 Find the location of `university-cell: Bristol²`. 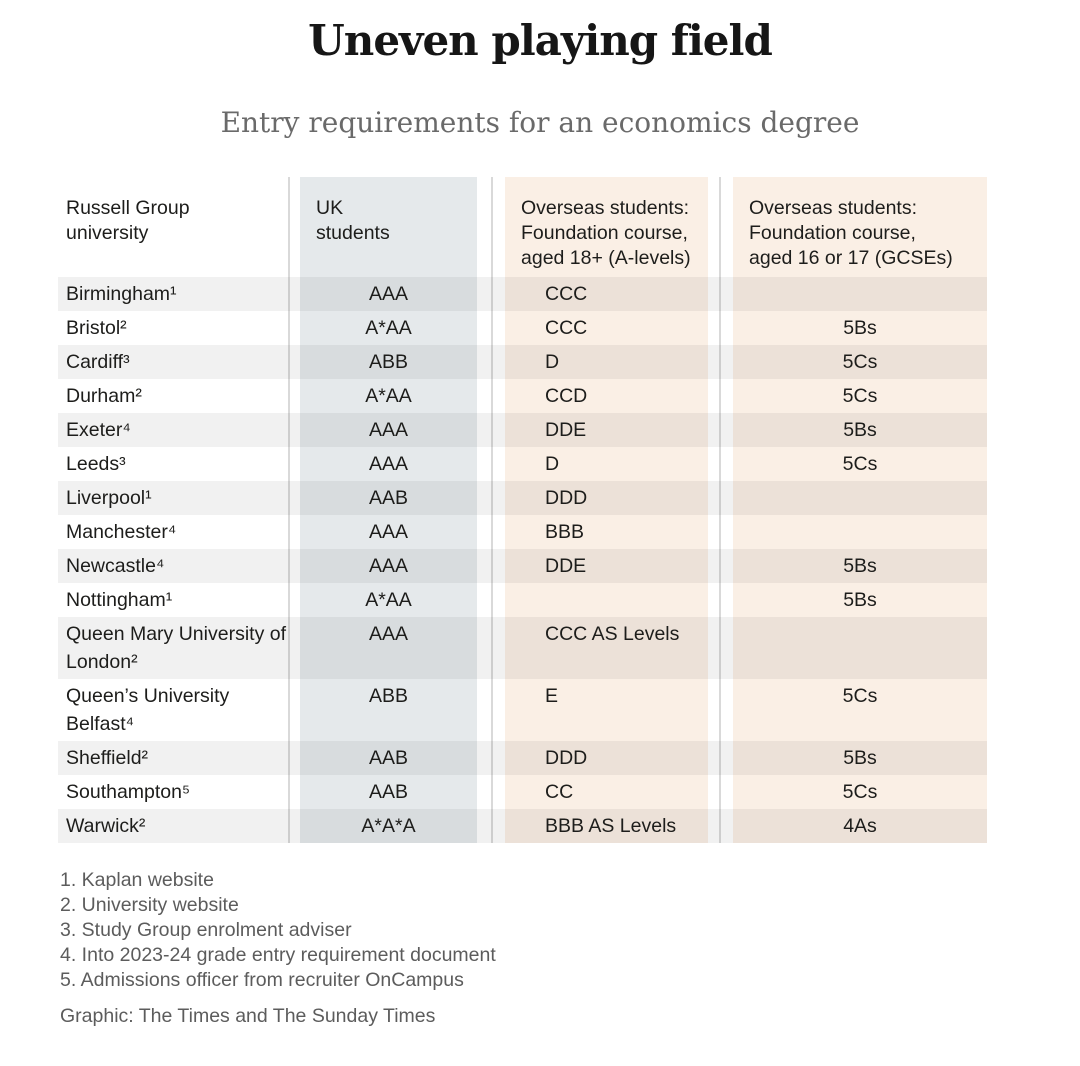

university-cell: Bristol² is located at coordinates (96, 328).